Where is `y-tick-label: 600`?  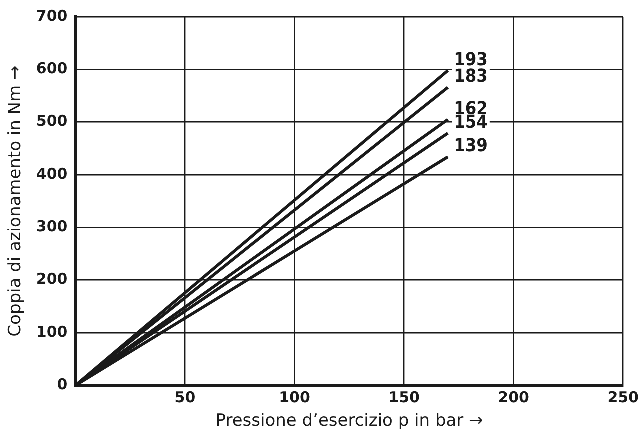 y-tick-label: 600 is located at coordinates (52, 69).